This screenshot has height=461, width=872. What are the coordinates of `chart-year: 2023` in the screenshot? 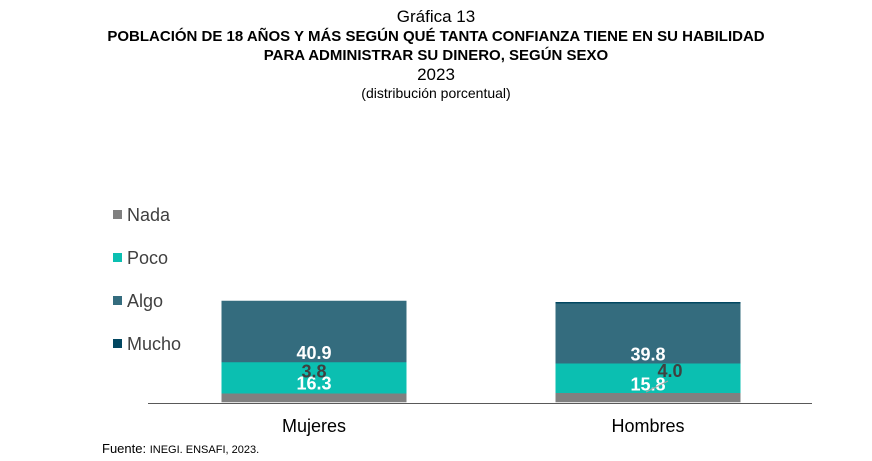 It's located at (436, 74).